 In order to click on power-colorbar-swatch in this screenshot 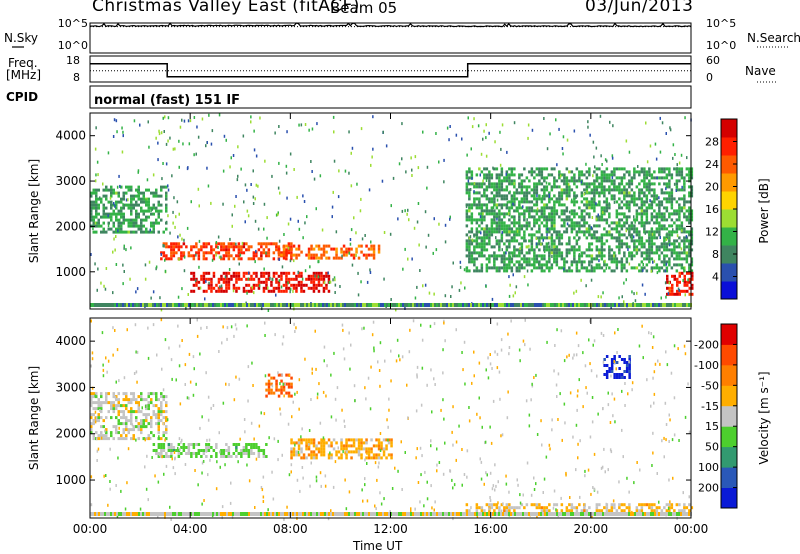, I will do `click(729, 254)`.